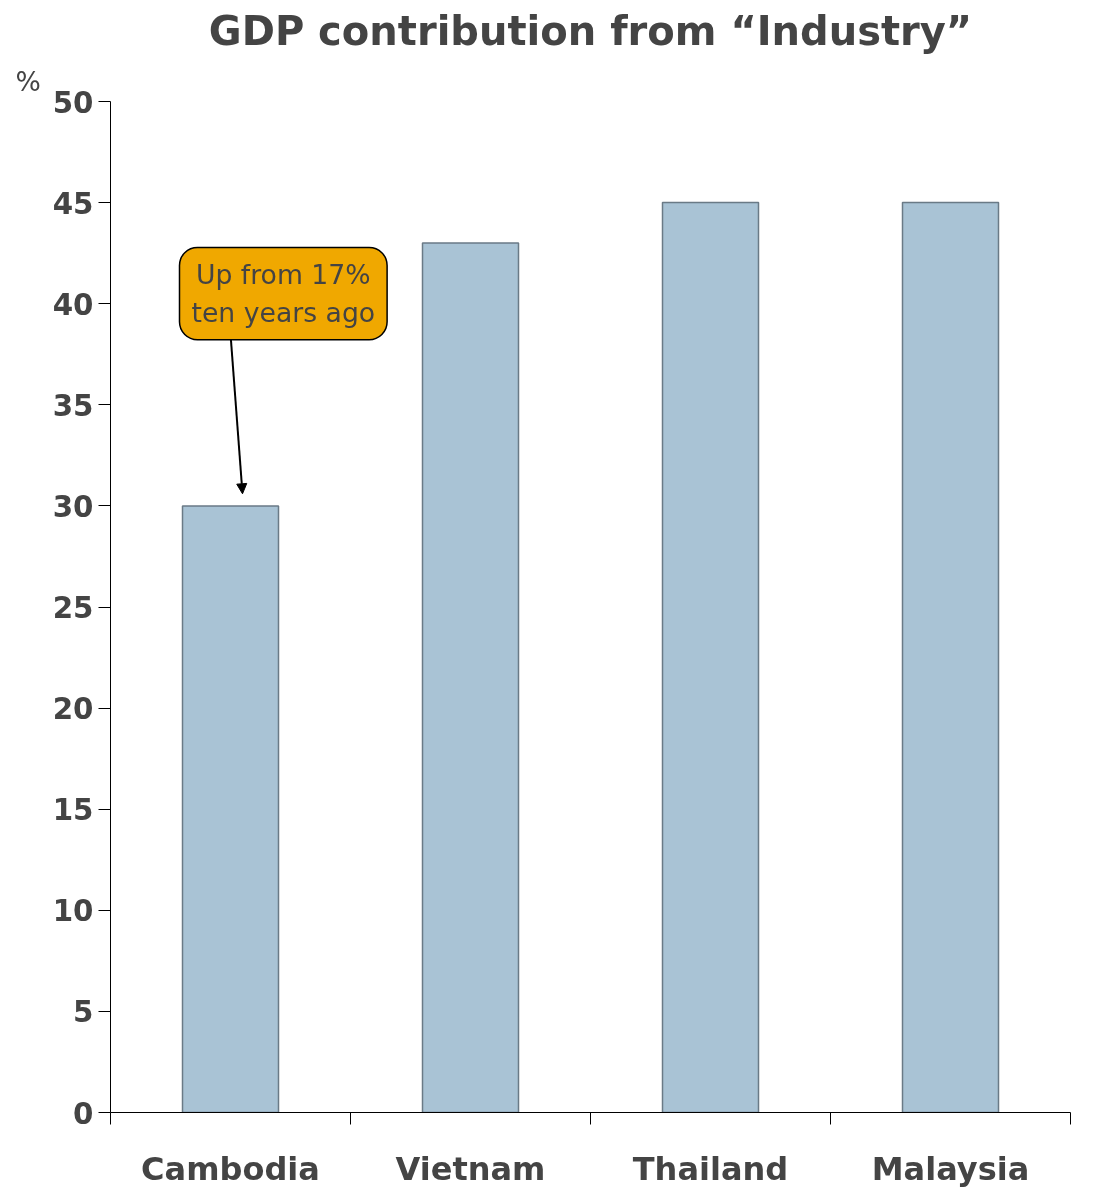 The image size is (1104, 1198). Describe the element at coordinates (73, 203) in the screenshot. I see `y-tick-label: 45` at that location.